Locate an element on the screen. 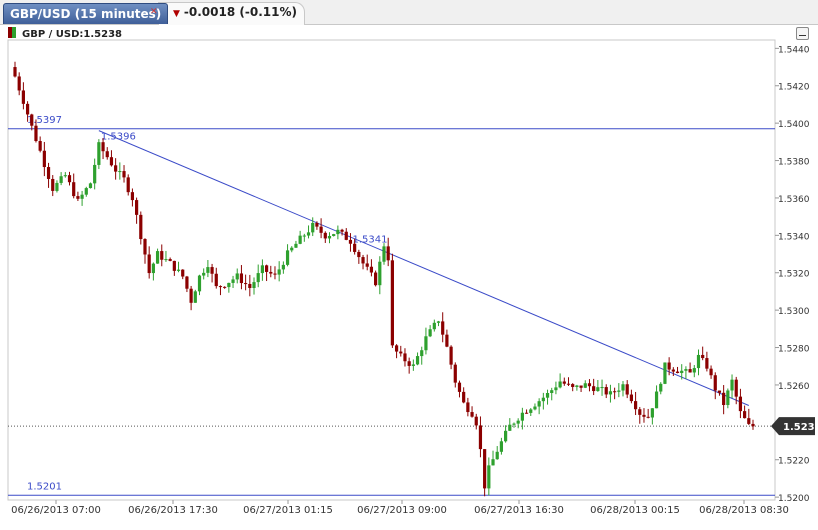 Image resolution: width=818 pixels, height=530 pixels. candle-legend-icon is located at coordinates (12, 32).